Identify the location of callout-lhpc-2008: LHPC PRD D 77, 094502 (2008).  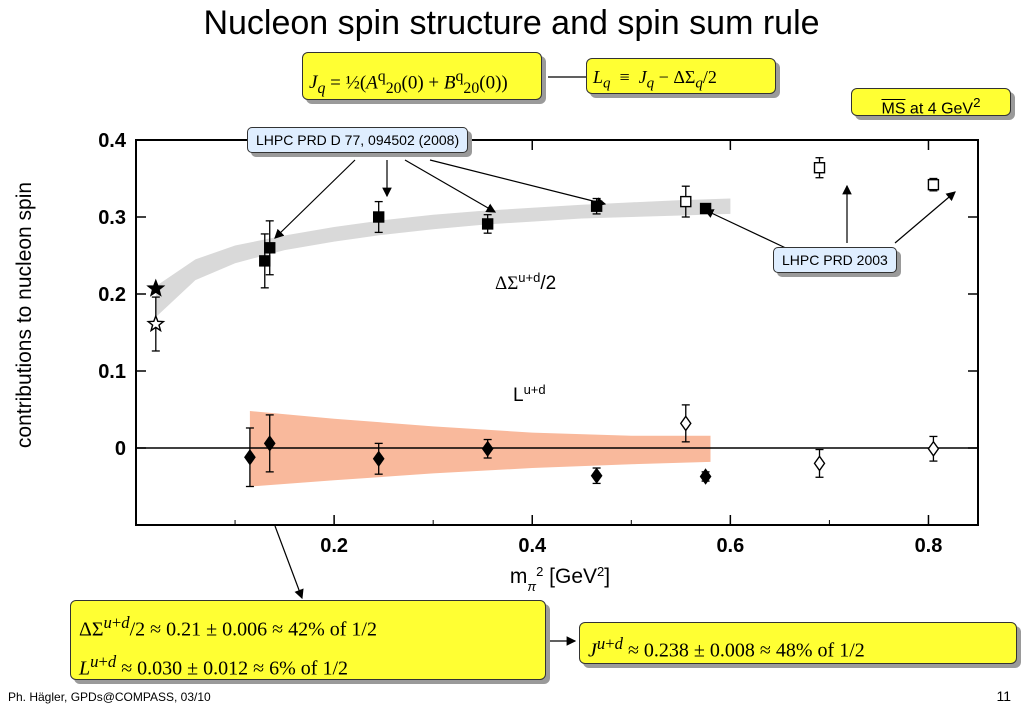
(358, 140).